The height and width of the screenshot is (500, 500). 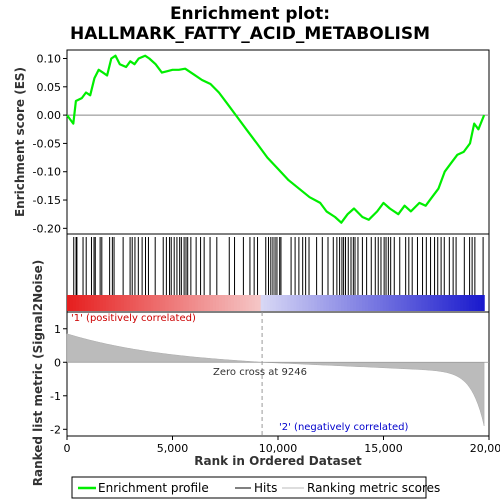 What do you see at coordinates (265, 488) in the screenshot?
I see `legend-hits-label: Hits` at bounding box center [265, 488].